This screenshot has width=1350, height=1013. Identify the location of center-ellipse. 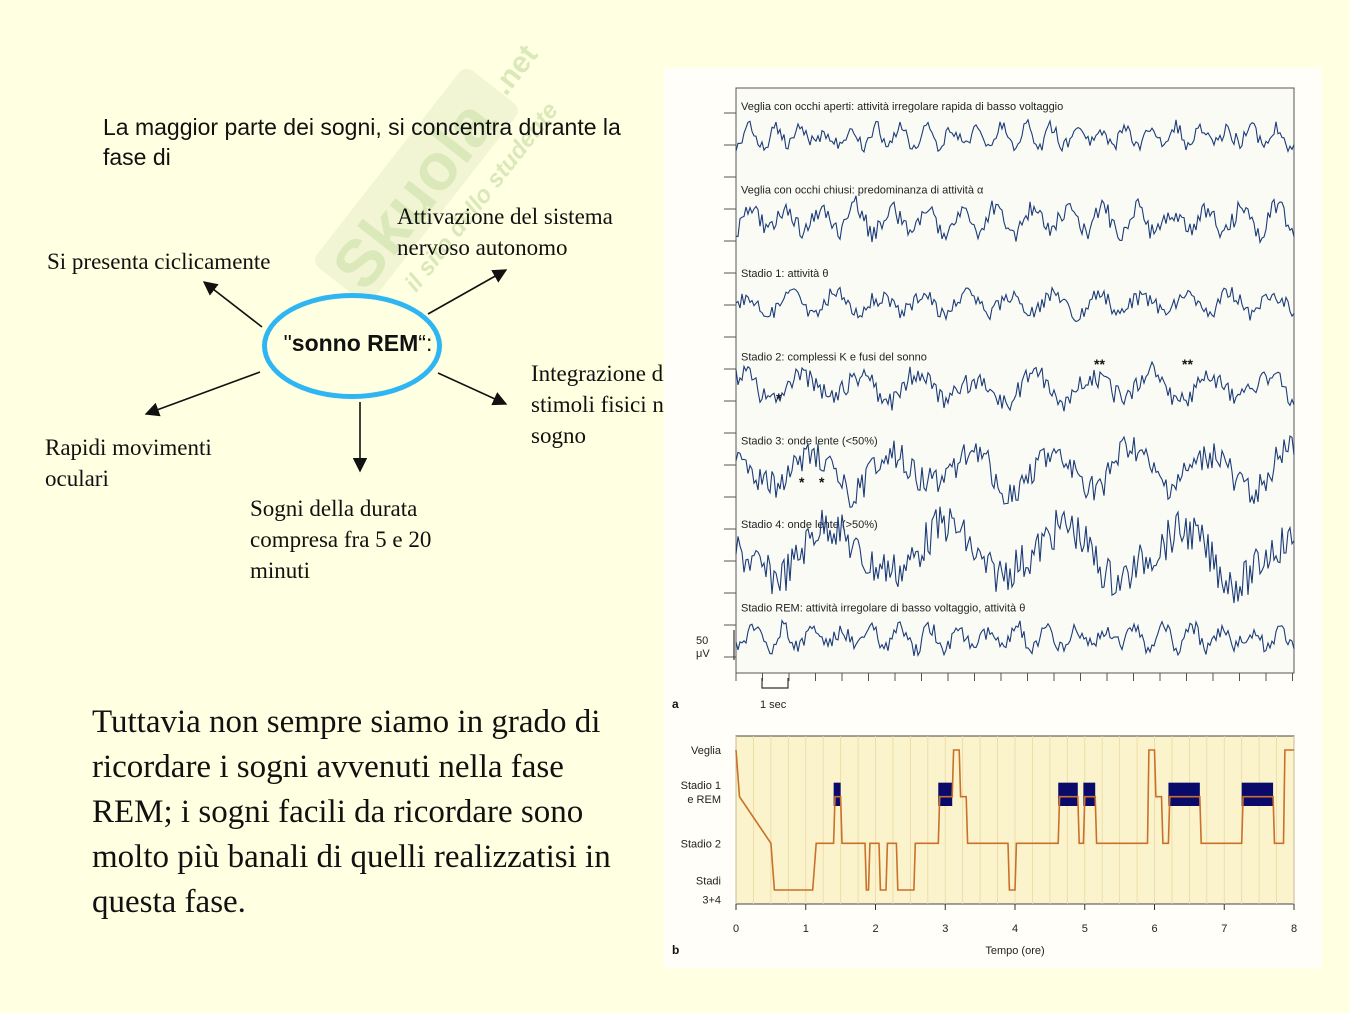
(352, 346).